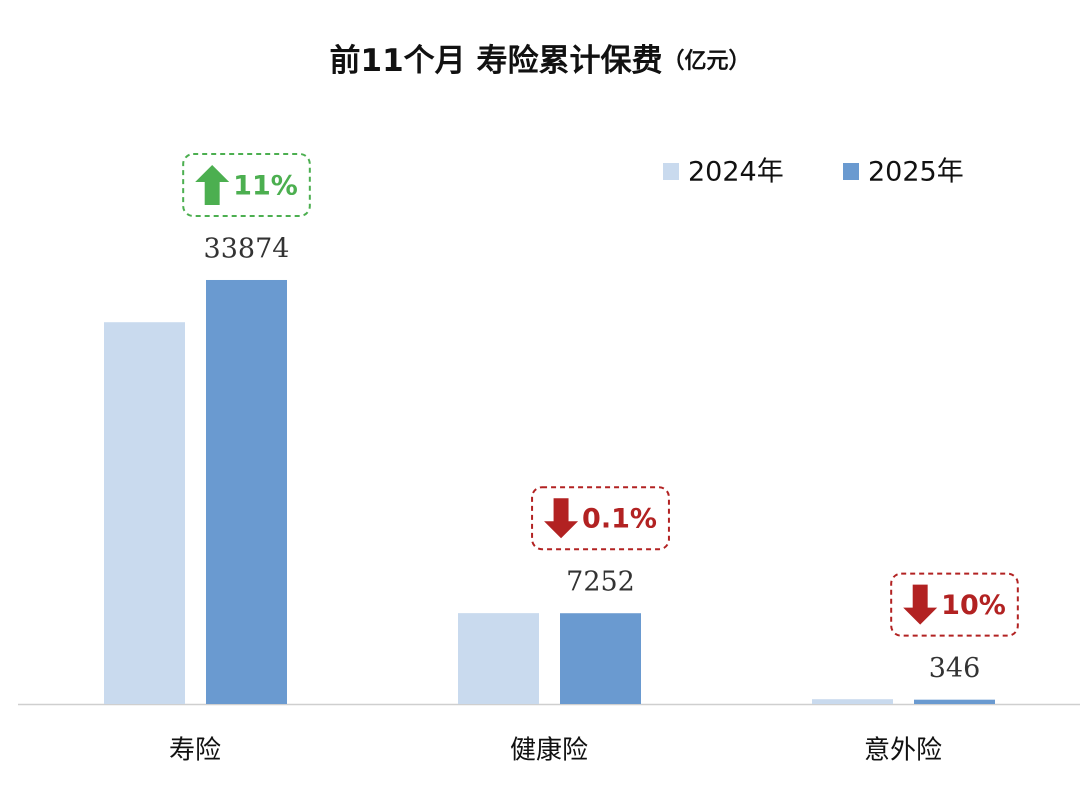 This screenshot has width=1080, height=785. I want to click on legend-label: 2025年, so click(916, 172).